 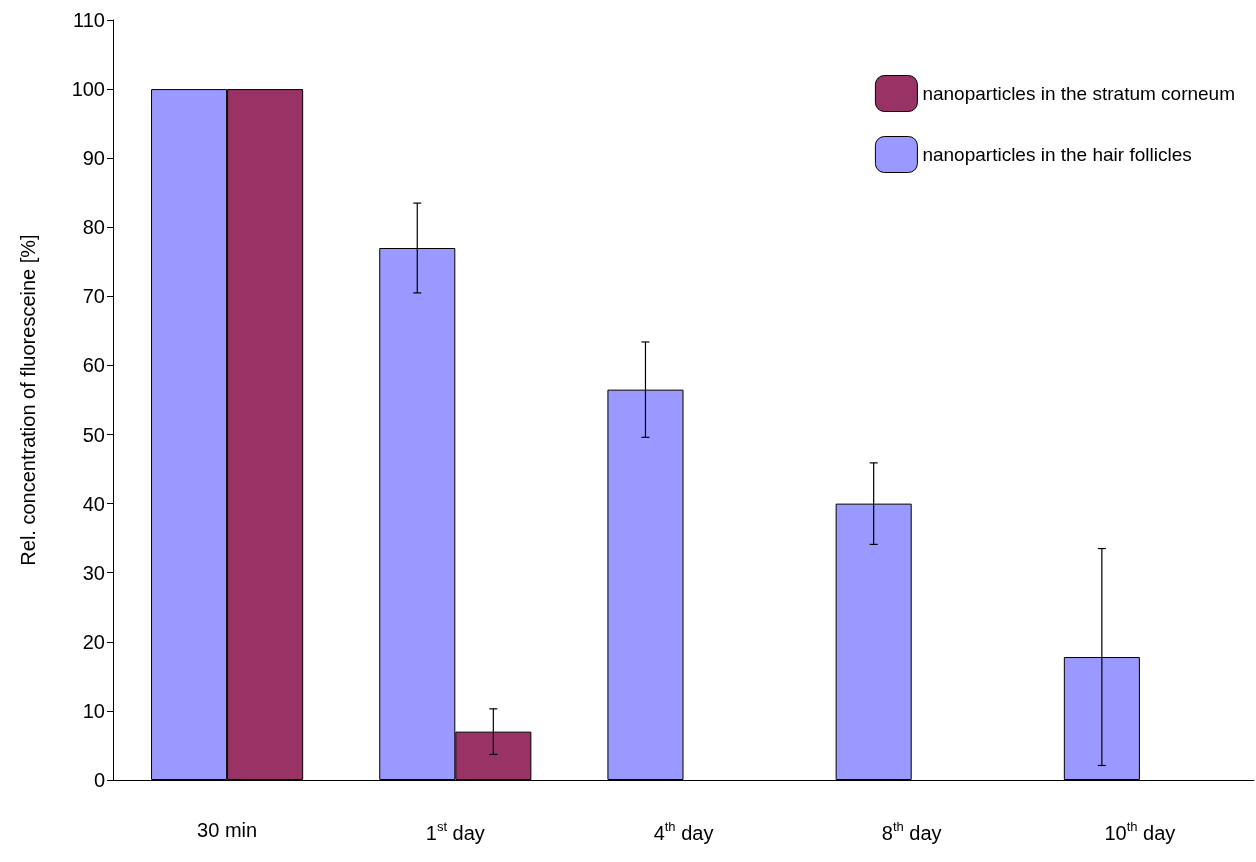 What do you see at coordinates (93, 641) in the screenshot?
I see `y-tick-label: 20` at bounding box center [93, 641].